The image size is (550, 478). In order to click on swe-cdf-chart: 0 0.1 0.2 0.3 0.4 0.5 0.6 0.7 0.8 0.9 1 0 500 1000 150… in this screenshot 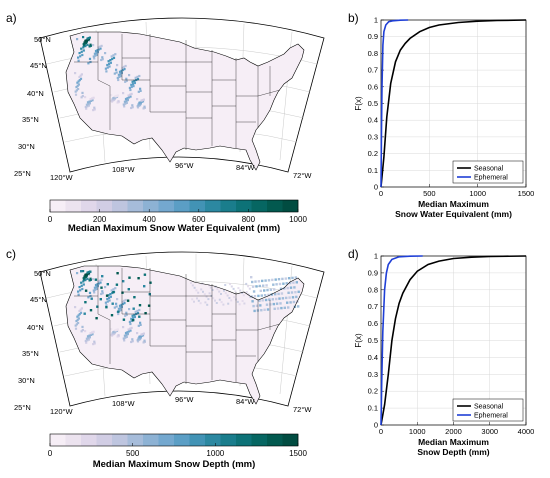, I will do `click(444, 118)`.